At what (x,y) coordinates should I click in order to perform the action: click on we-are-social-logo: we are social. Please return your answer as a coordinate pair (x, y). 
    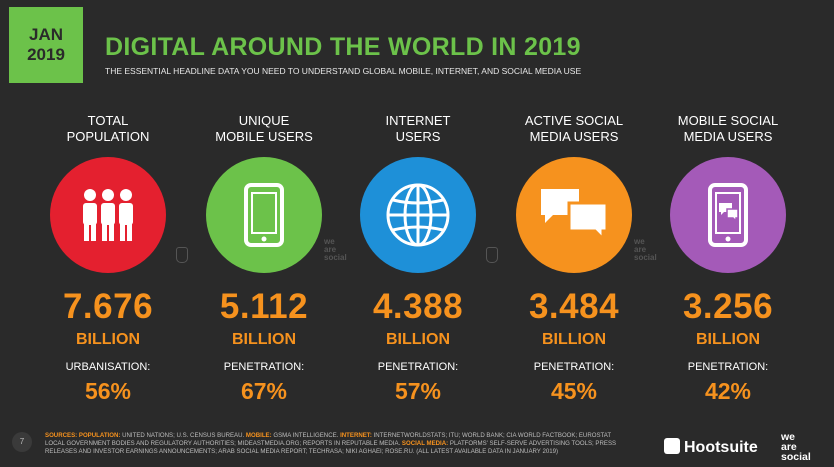
    Looking at the image, I should click on (796, 447).